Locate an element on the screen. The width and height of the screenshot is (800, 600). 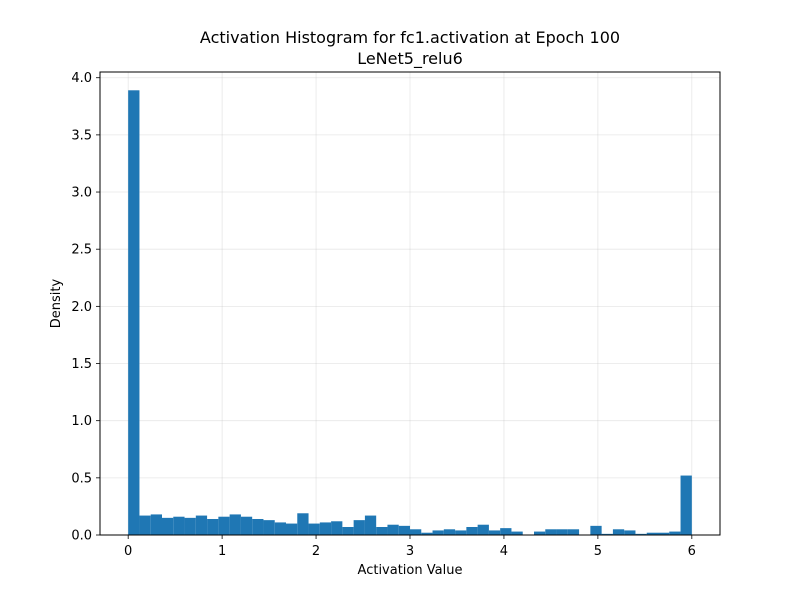
y-tick-label: 0.0 is located at coordinates (81, 536).